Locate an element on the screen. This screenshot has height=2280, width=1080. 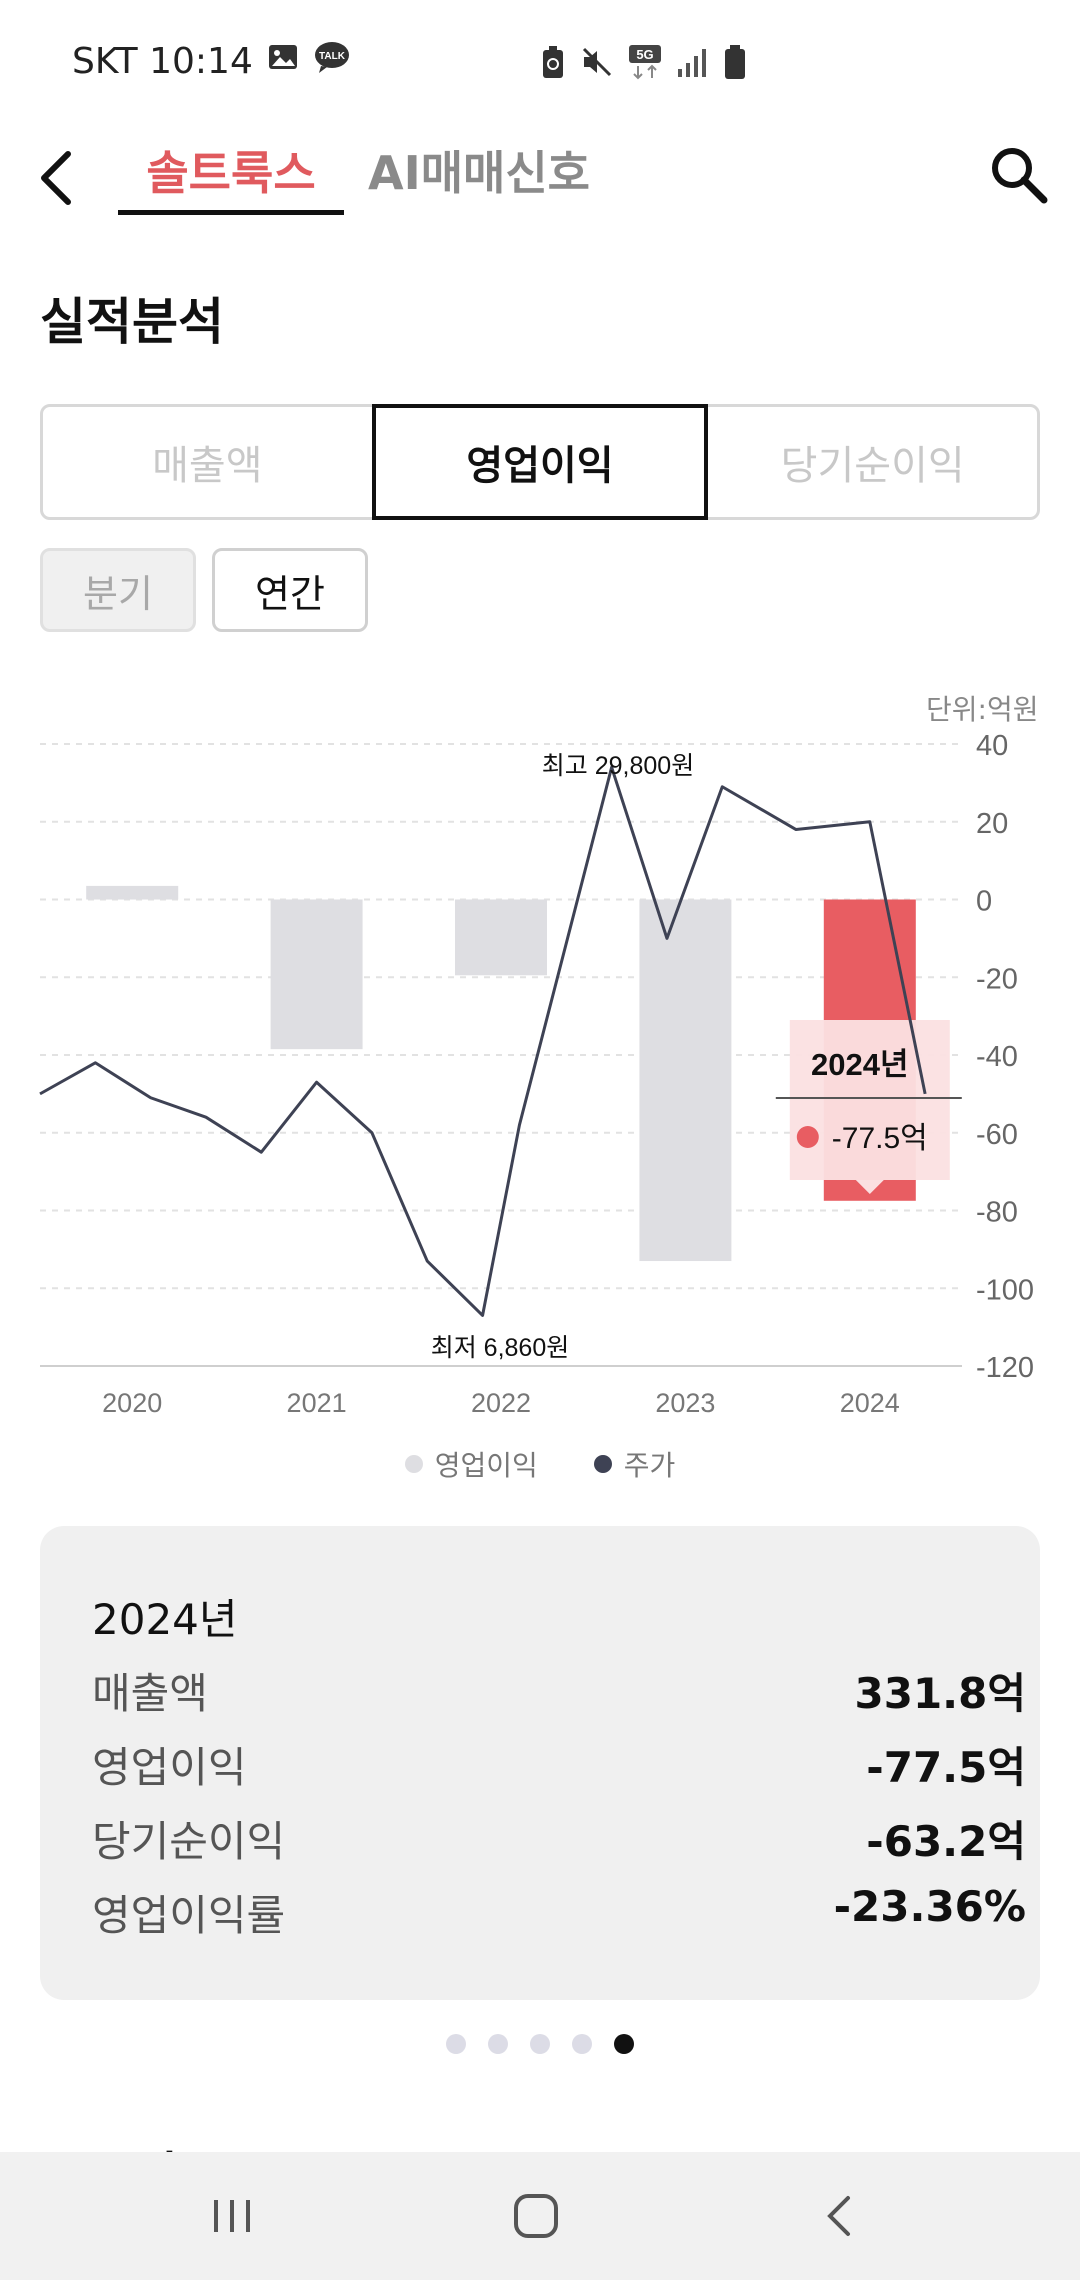
x-tick-label: 2024 is located at coordinates (870, 1403).